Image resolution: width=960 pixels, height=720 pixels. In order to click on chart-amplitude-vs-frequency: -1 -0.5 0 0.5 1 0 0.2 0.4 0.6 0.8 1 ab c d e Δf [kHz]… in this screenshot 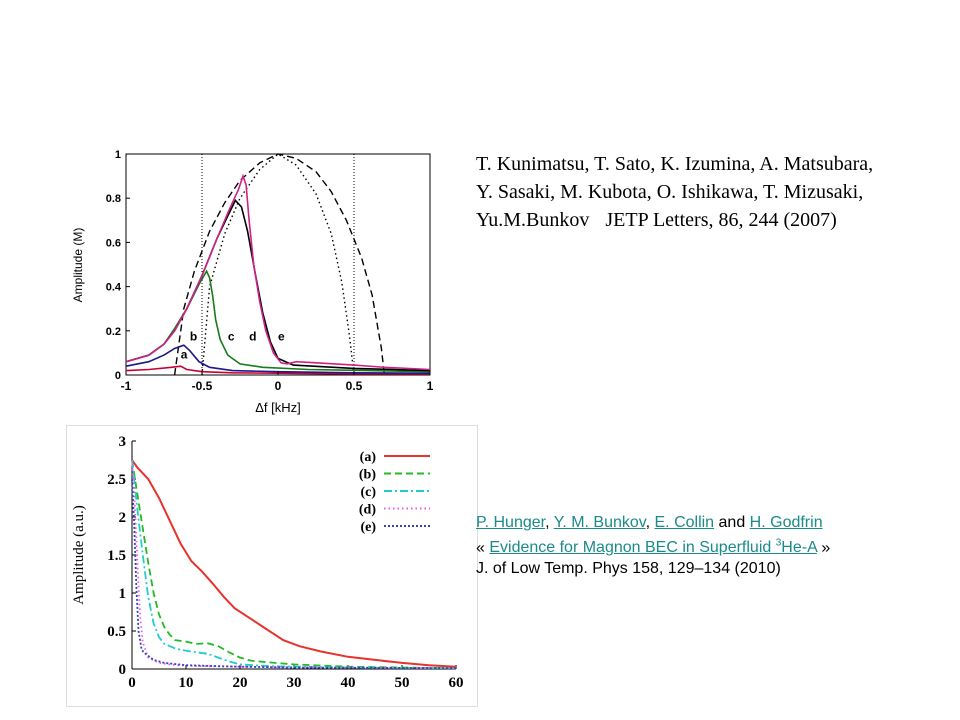, I will do `click(252, 282)`.